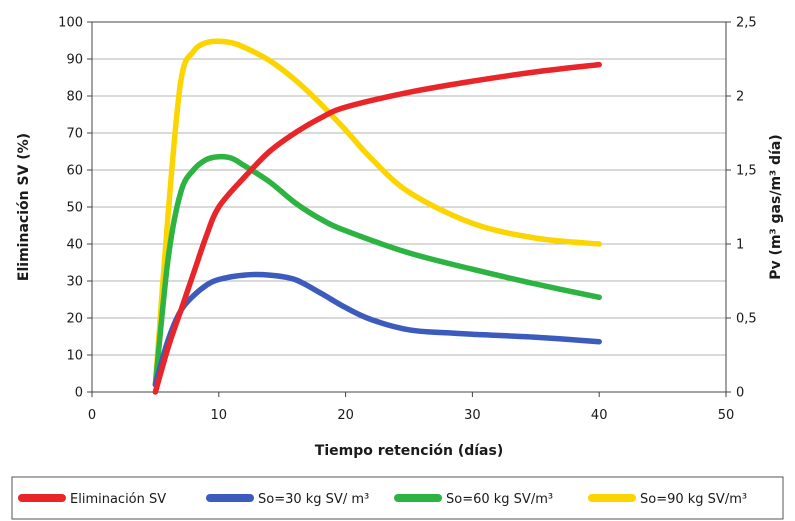 The image size is (795, 521). I want to click on y-right-tick-label: 2, so click(740, 97).